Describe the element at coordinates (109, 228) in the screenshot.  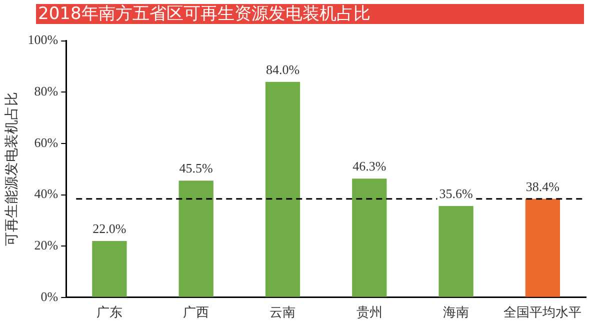
I see `data-label: 22.0%` at that location.